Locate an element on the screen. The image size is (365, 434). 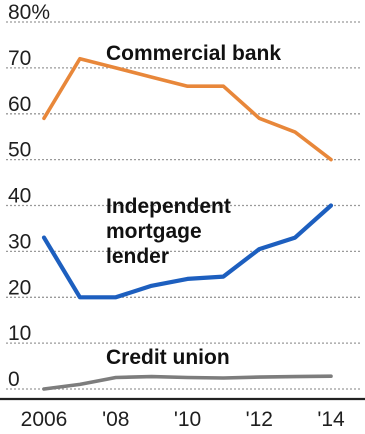
y-tick-label-60: 60 is located at coordinates (19, 104).